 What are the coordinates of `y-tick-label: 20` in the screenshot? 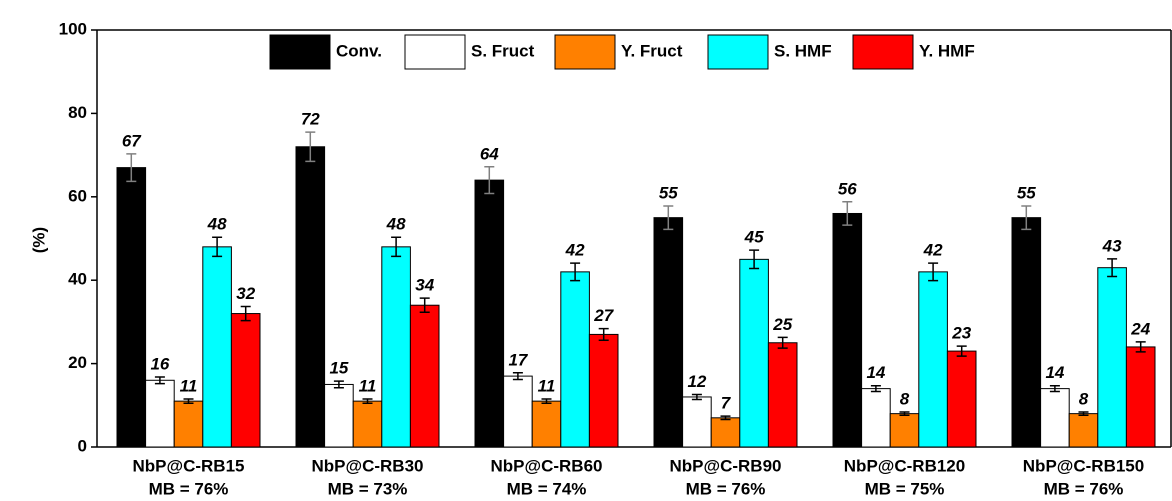 It's located at (77, 362).